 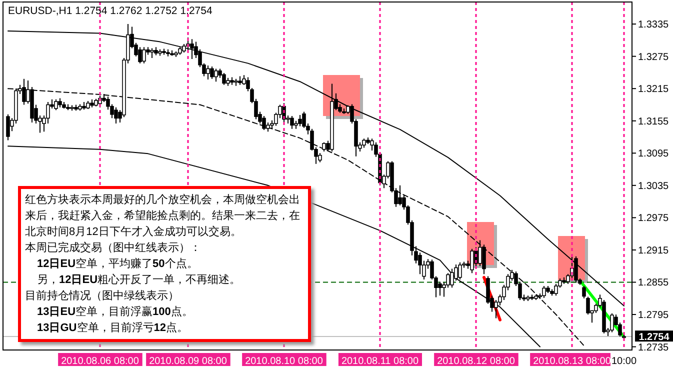 What do you see at coordinates (113, 248) in the screenshot?
I see `annotation: 本周已完成交易（图中红线表示）：` at bounding box center [113, 248].